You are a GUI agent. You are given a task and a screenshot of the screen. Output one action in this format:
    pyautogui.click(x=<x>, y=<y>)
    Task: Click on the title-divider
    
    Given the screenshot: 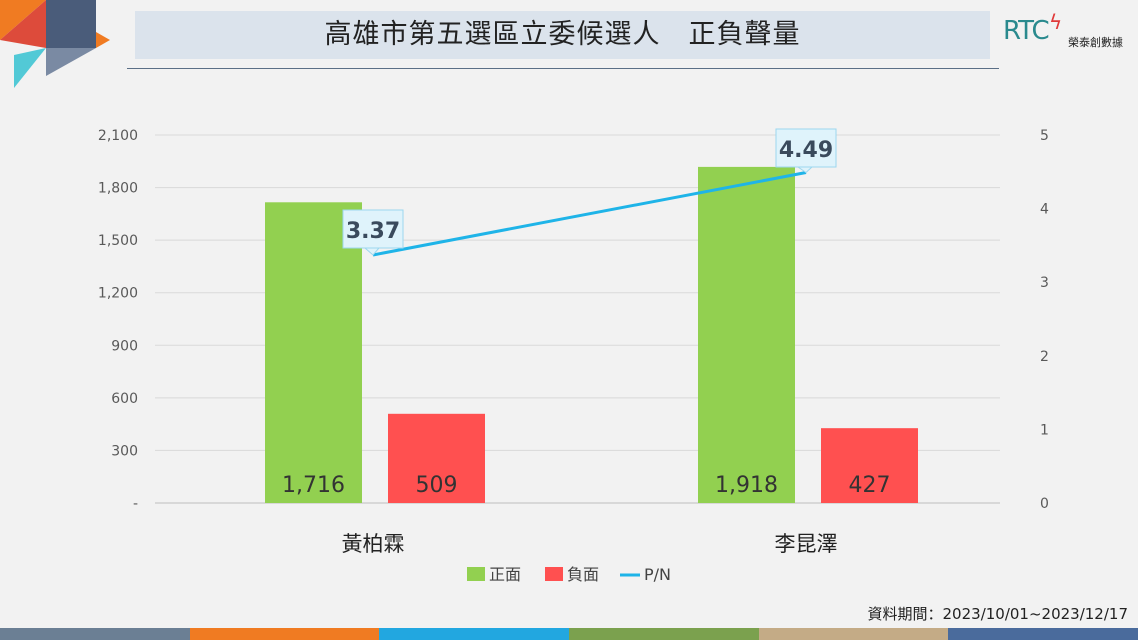 What is the action you would take?
    pyautogui.click(x=563, y=68)
    